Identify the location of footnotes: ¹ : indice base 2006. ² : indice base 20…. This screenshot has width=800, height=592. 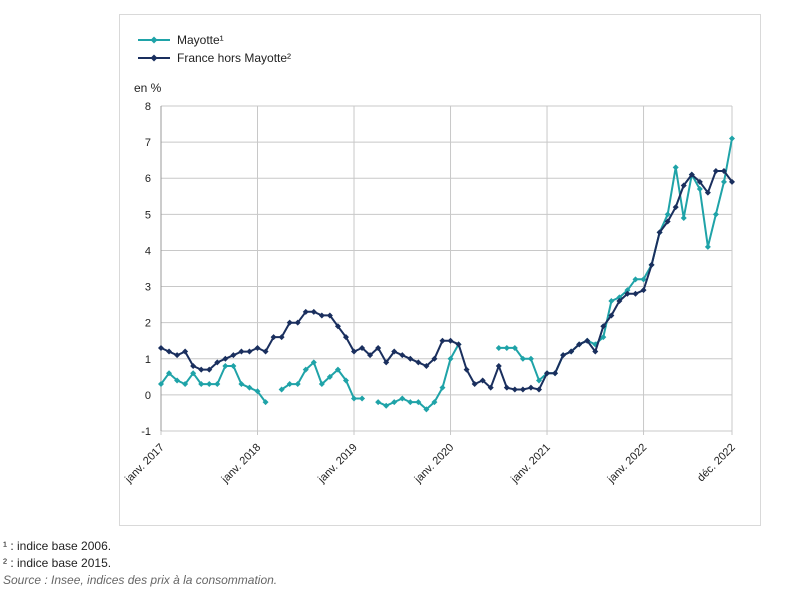
(140, 563).